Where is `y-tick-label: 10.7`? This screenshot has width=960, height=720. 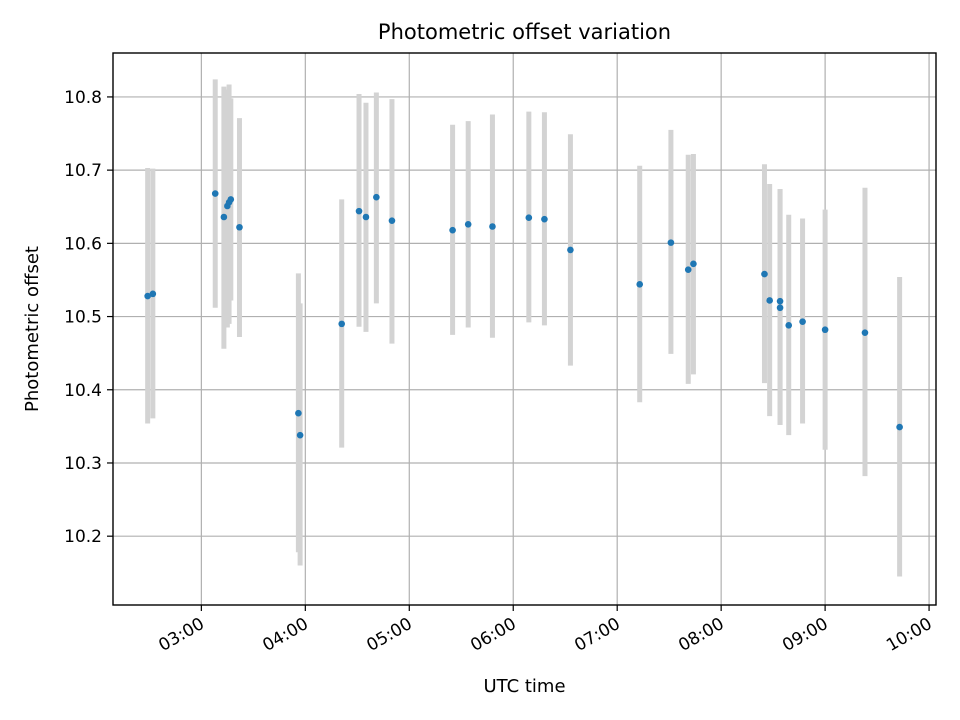
y-tick-label: 10.7 is located at coordinates (83, 171).